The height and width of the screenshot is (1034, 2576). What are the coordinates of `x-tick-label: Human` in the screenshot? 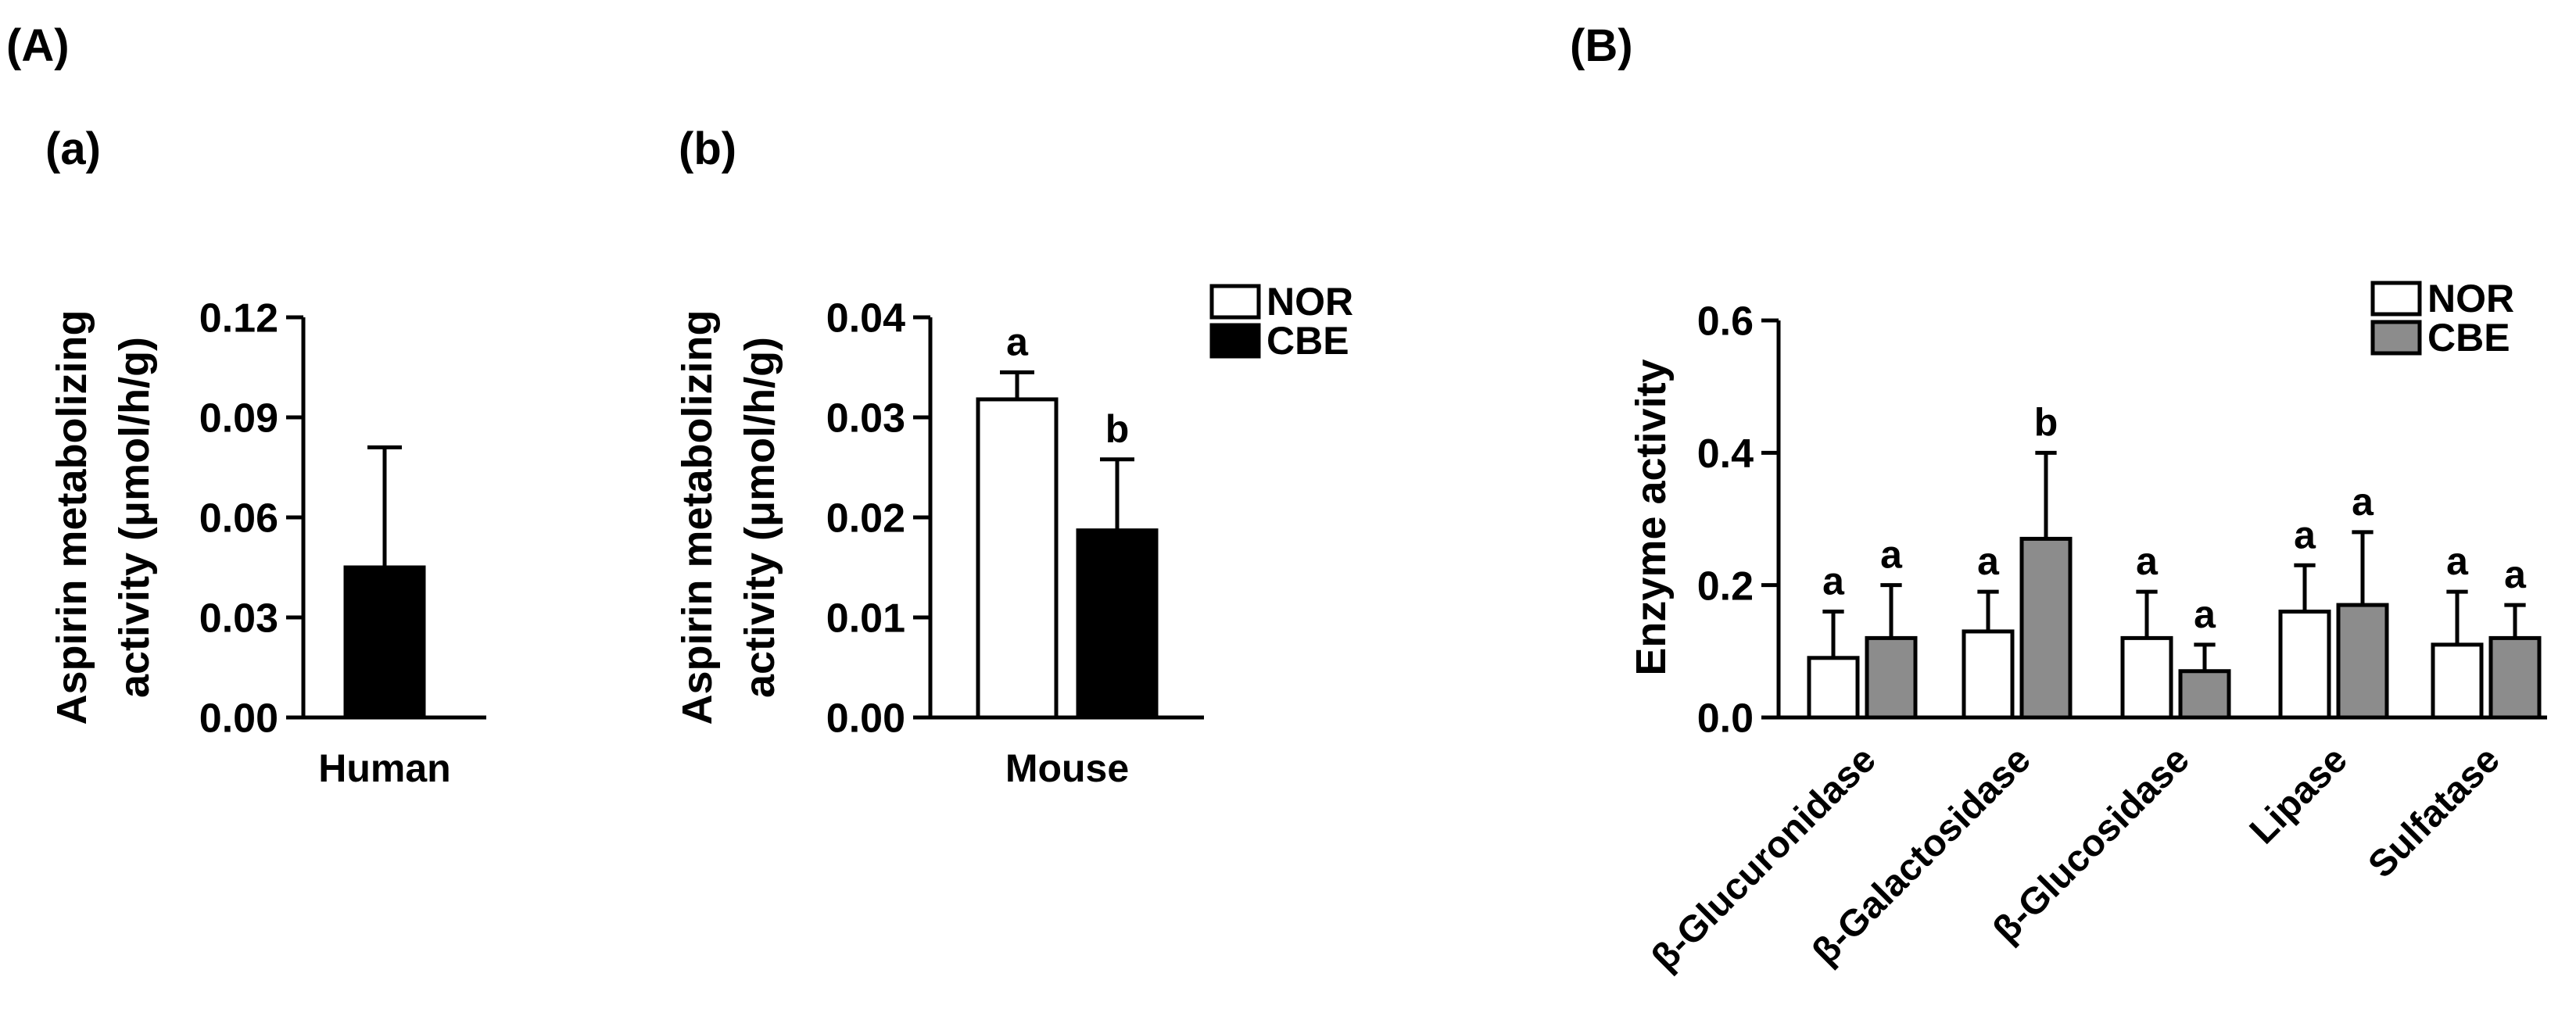 It's located at (384, 768).